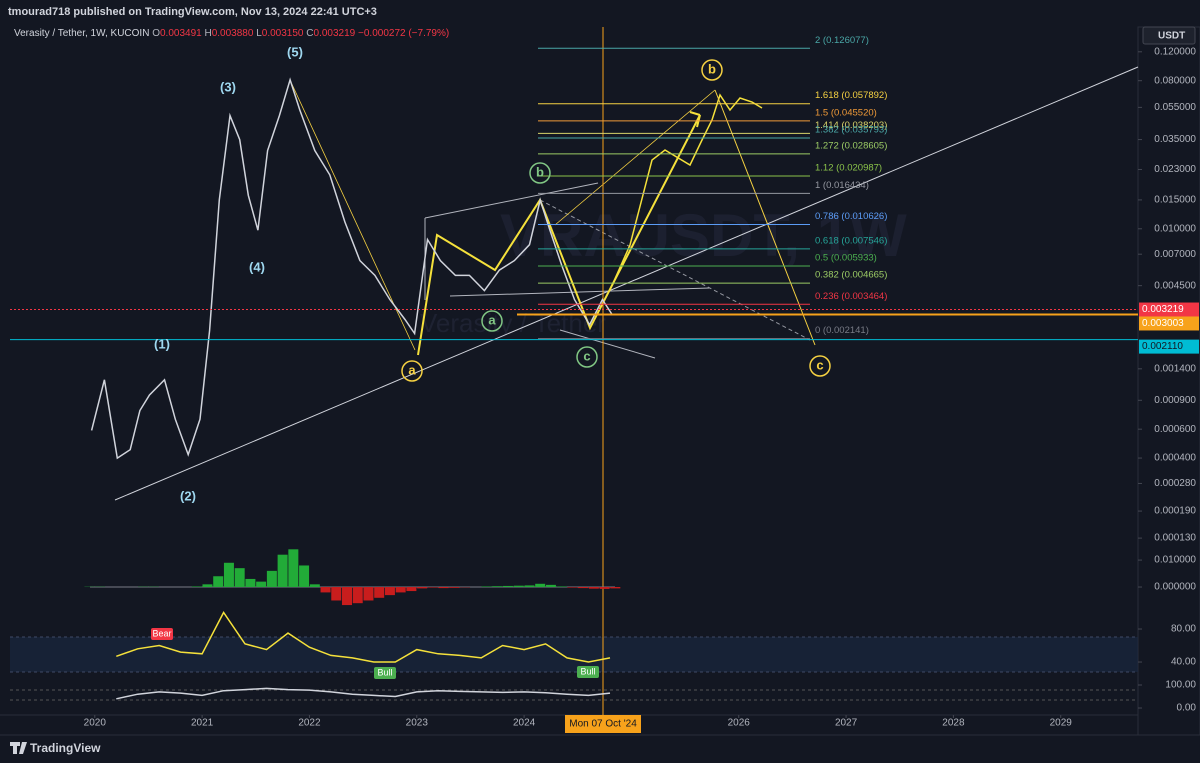  What do you see at coordinates (524, 723) in the screenshot?
I see `x-tick-label: 2024` at bounding box center [524, 723].